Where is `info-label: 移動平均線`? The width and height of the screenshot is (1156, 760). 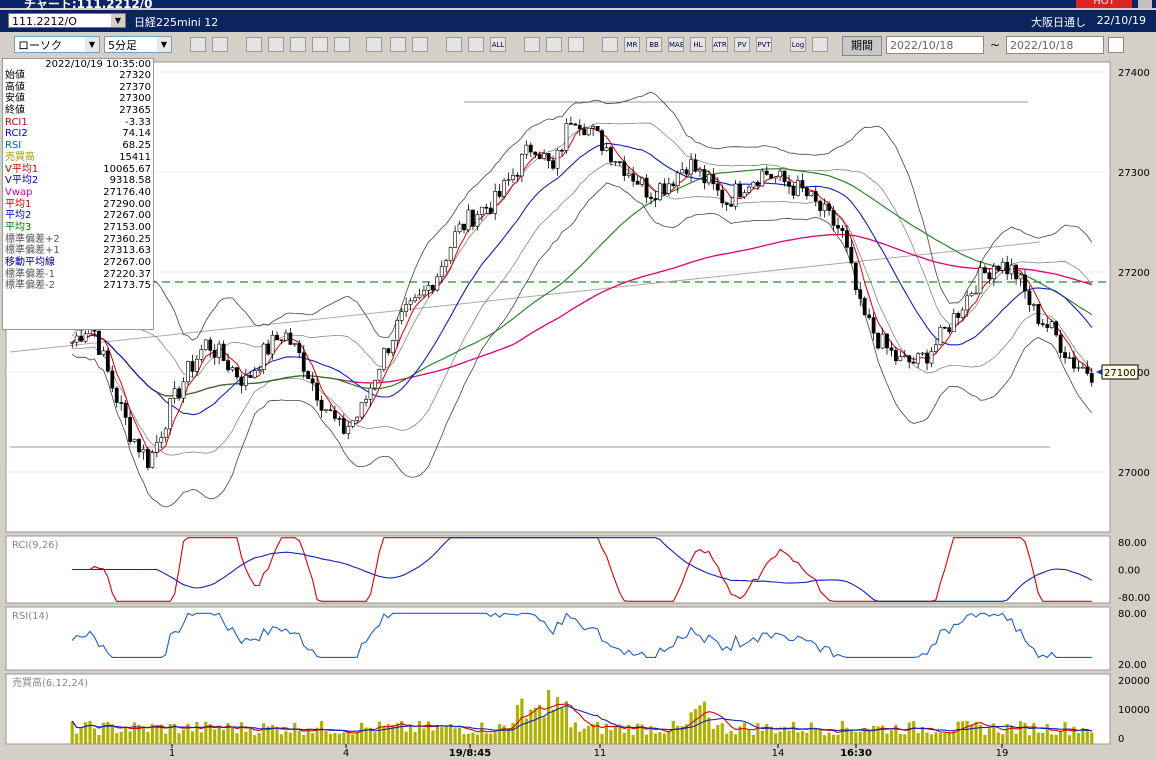 info-label: 移動平均線 is located at coordinates (30, 262).